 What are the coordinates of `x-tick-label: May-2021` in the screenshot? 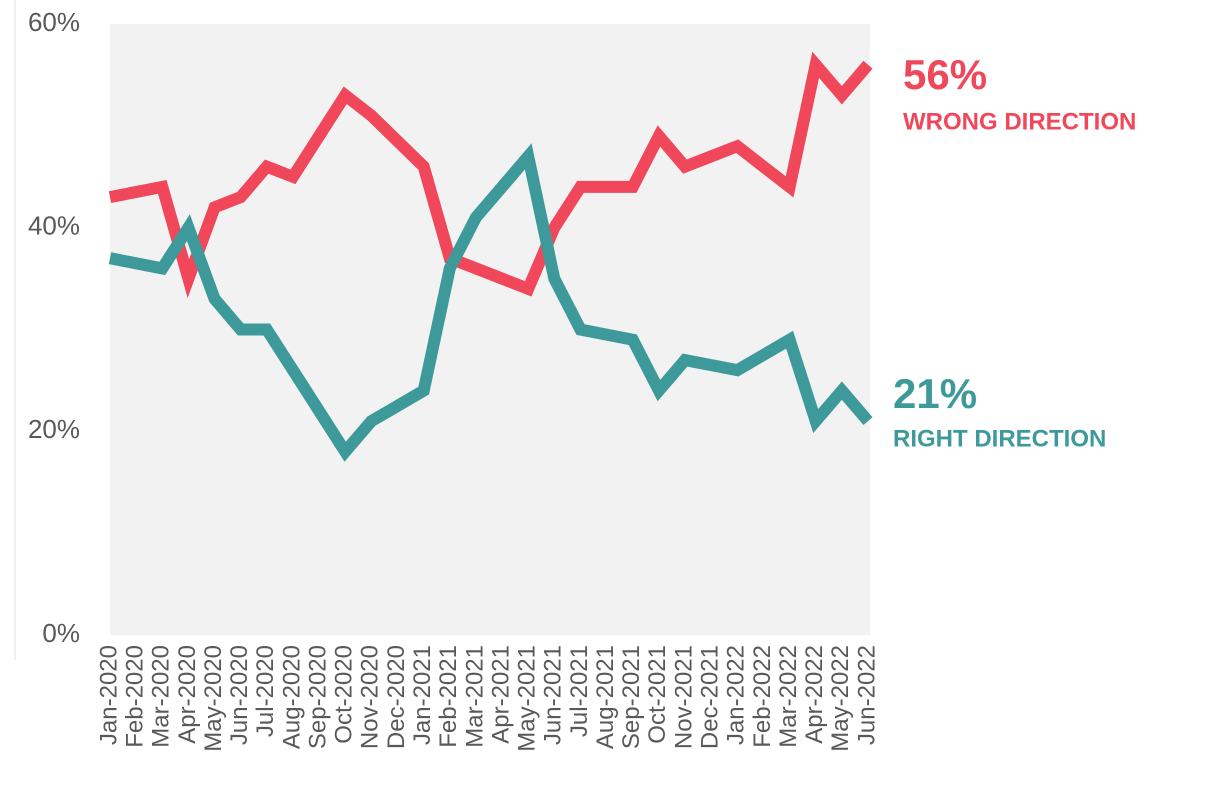 It's located at (527, 698).